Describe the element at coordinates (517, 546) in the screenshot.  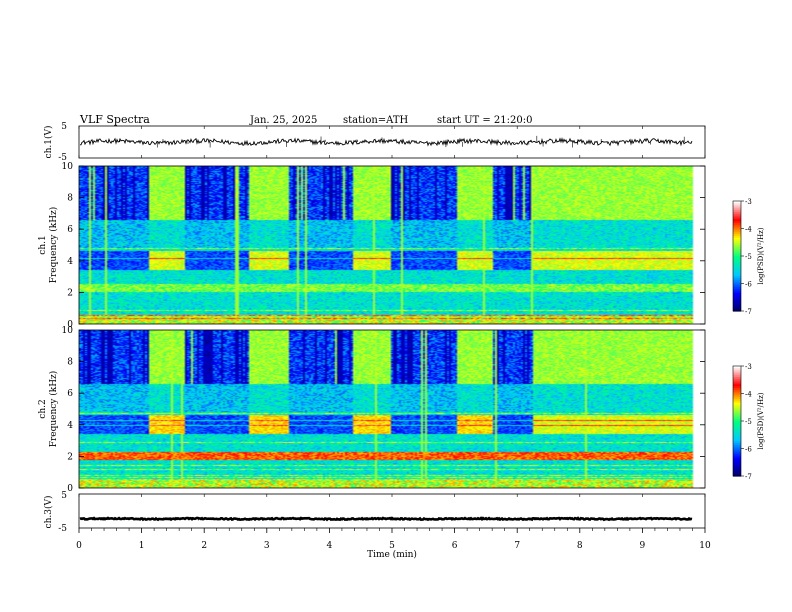
I see `x-tick-label: 7` at that location.